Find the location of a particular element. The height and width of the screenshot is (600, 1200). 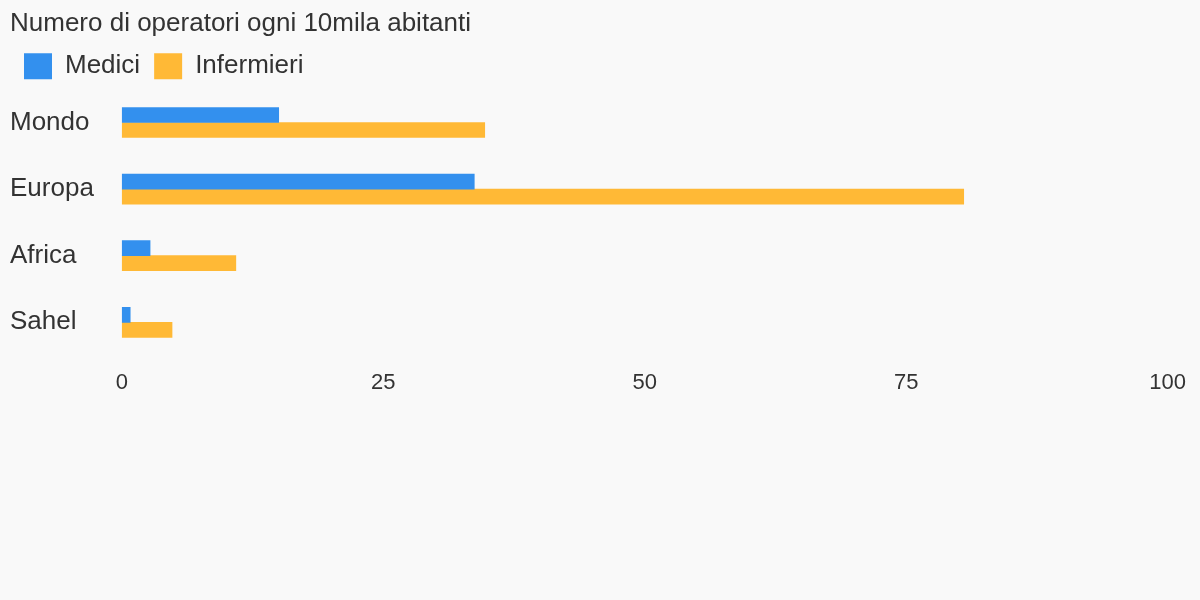

y-tick-label: Mondo is located at coordinates (50, 120).